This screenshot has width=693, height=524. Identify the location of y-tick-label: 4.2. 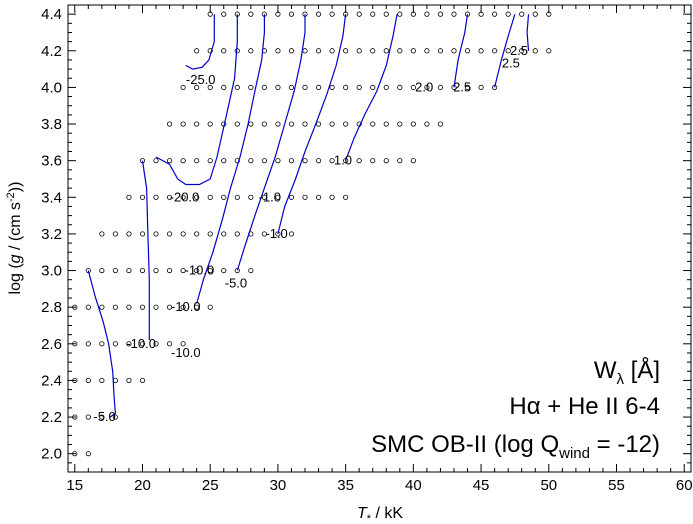
(51, 51).